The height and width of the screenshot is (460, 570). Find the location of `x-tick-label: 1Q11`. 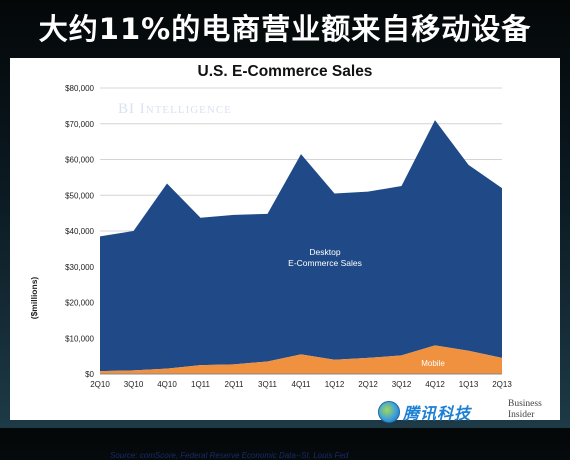

x-tick-label: 1Q11 is located at coordinates (201, 384).